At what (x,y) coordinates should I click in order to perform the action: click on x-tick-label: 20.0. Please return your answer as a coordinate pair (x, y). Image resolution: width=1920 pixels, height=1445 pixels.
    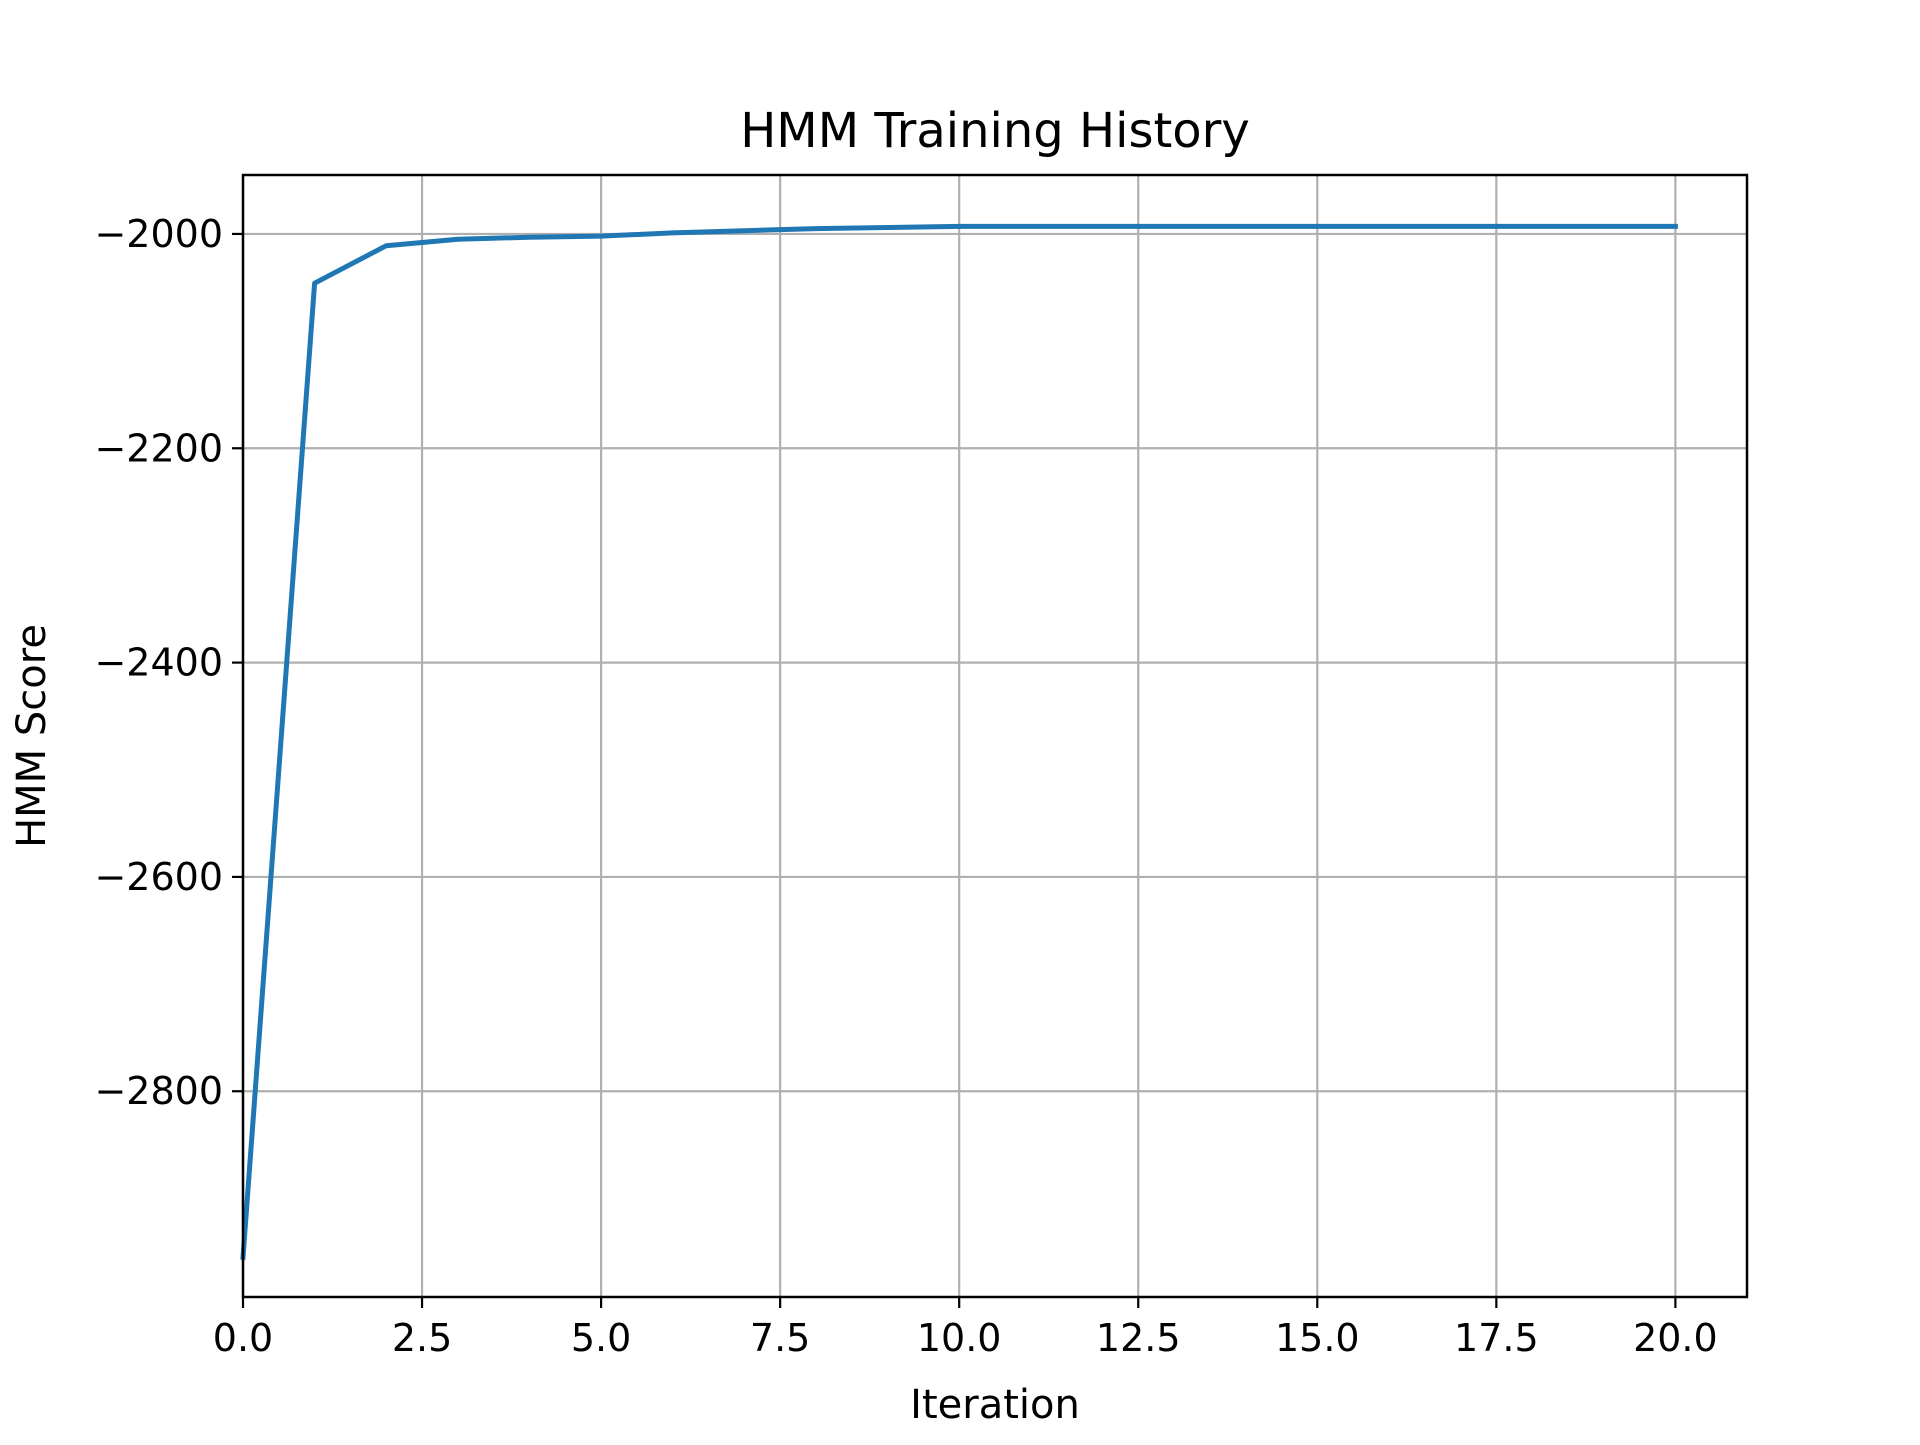
    Looking at the image, I should click on (1675, 1338).